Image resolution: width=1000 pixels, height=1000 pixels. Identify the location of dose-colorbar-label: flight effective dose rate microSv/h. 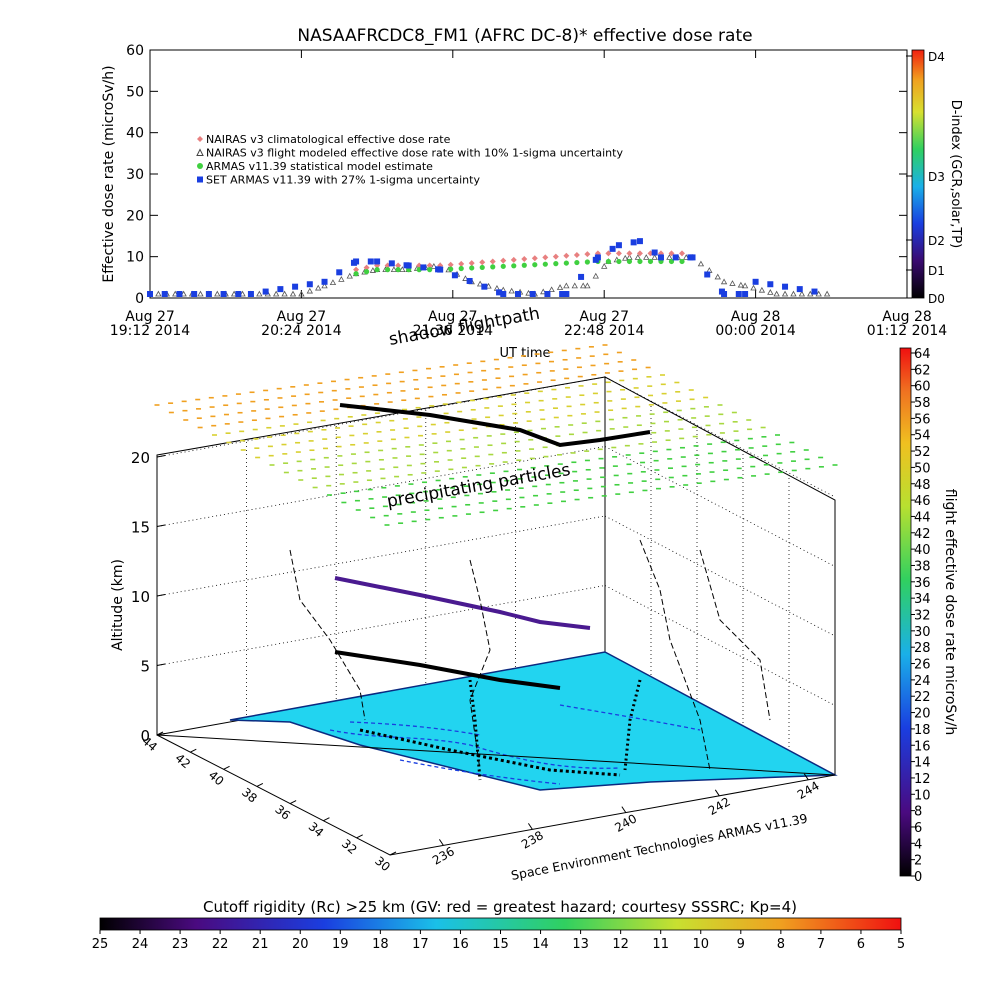
(950, 612).